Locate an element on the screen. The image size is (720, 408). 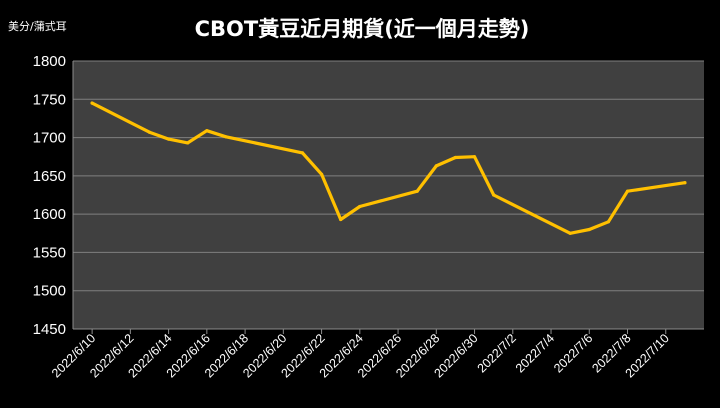
y-tick-label: 1700 is located at coordinates (49, 138).